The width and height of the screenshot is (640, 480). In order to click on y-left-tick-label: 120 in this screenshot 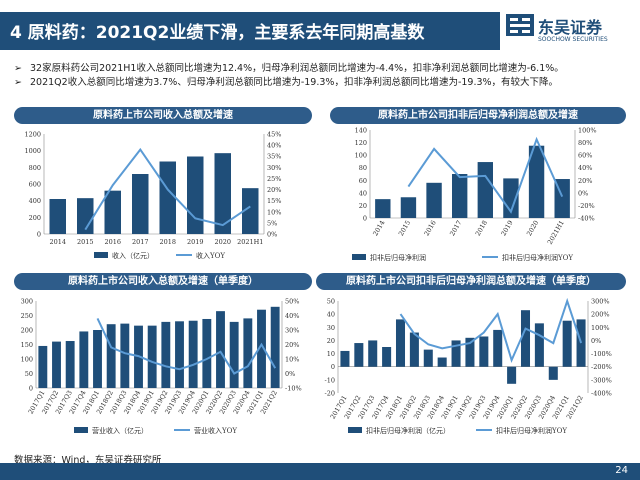, I will do `click(361, 143)`.